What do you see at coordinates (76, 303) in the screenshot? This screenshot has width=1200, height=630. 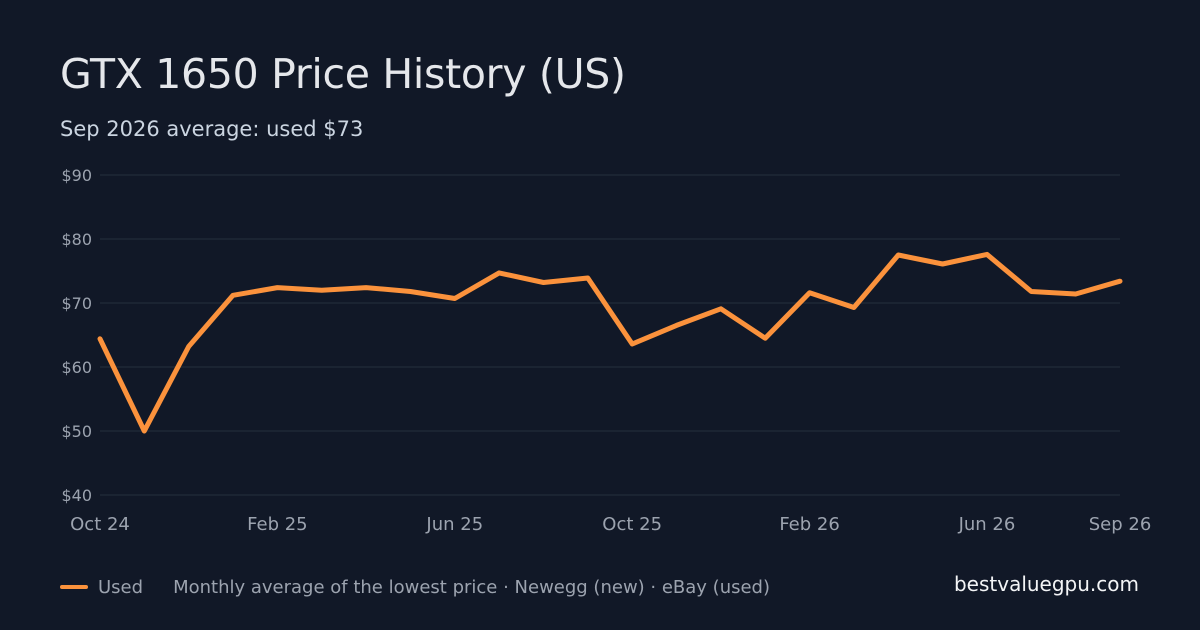 I see `y-tick-label: $70` at bounding box center [76, 303].